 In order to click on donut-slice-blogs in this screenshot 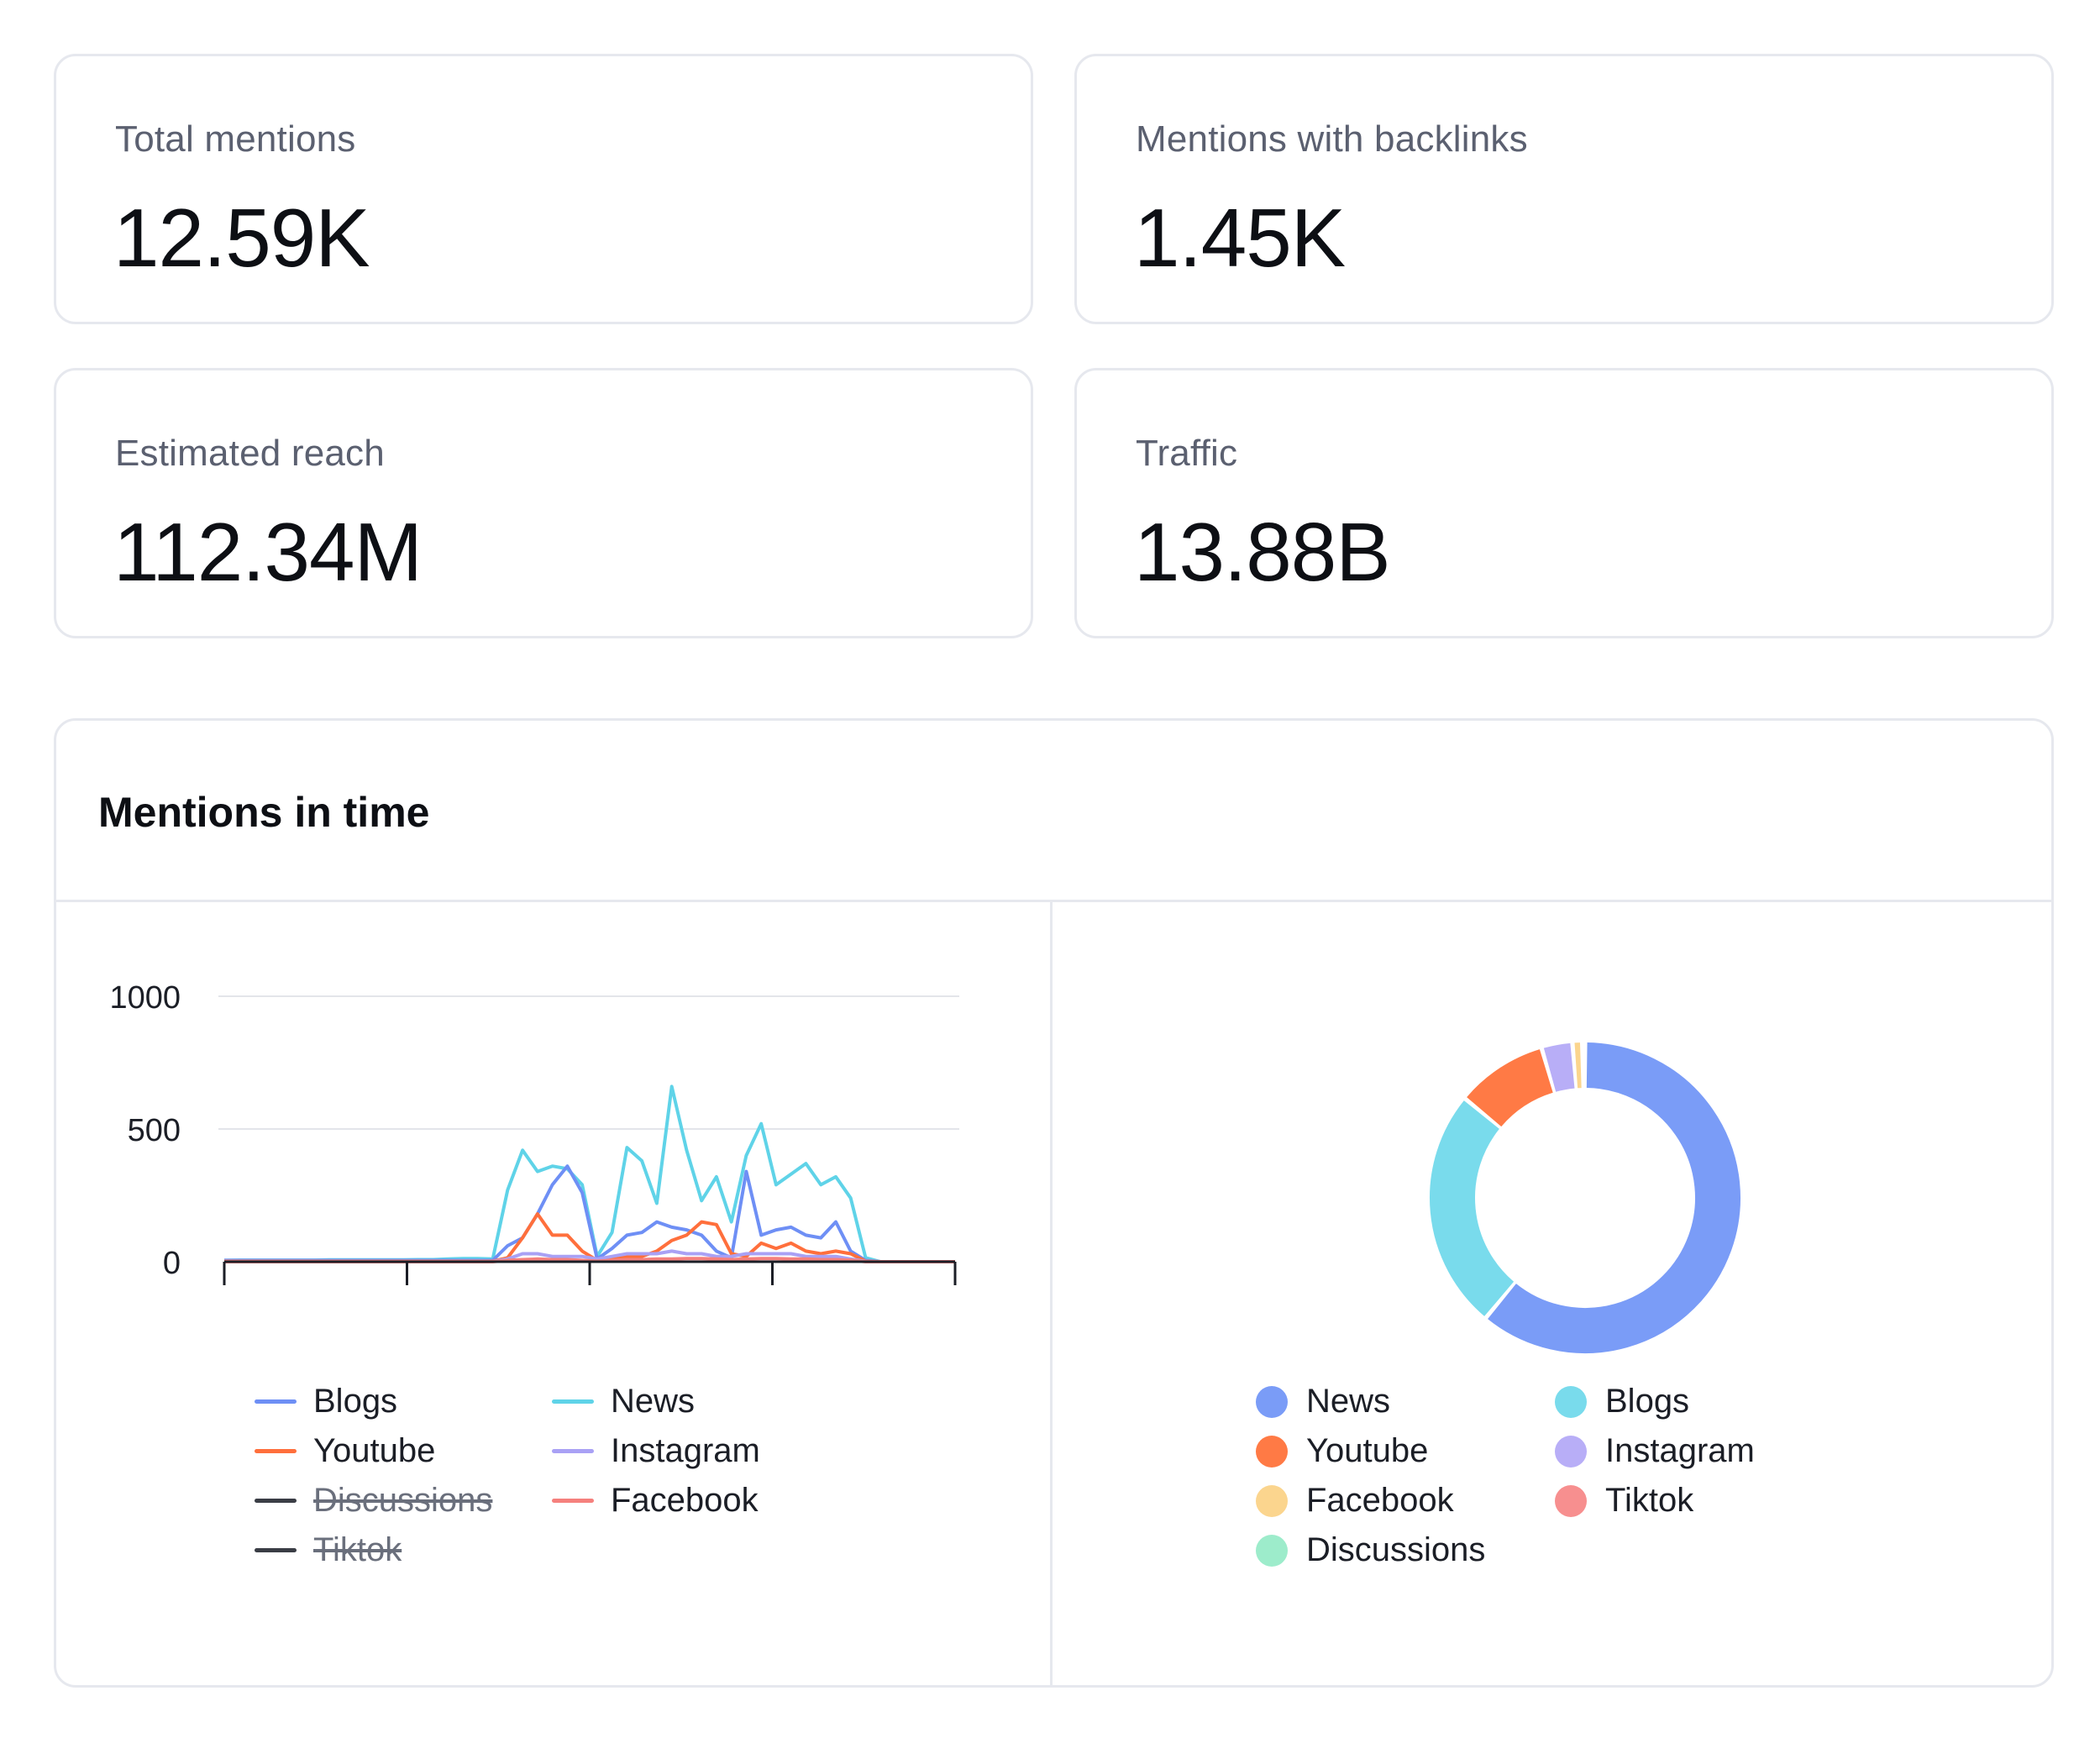, I will do `click(1472, 1208)`.